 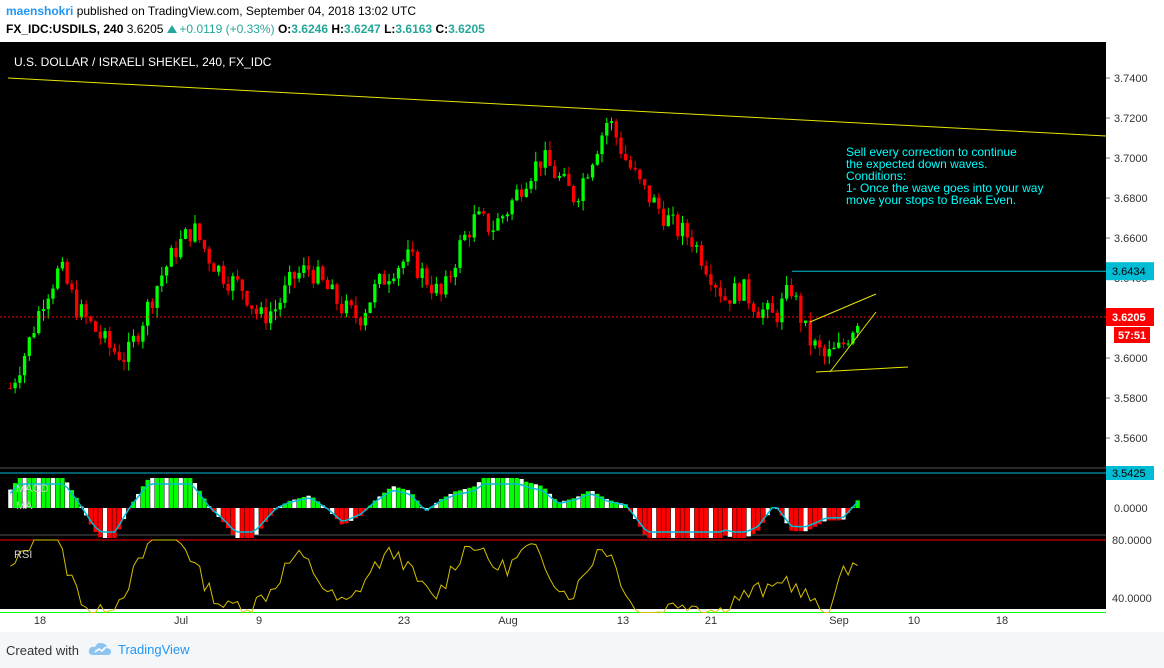 I want to click on time-tick-label: 13, so click(x=623, y=621).